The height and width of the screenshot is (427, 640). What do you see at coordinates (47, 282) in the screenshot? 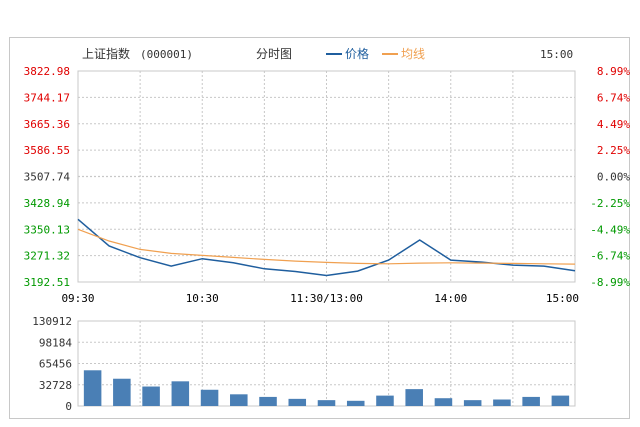
I see `price-y-tick-label: 3192.51` at bounding box center [47, 282].